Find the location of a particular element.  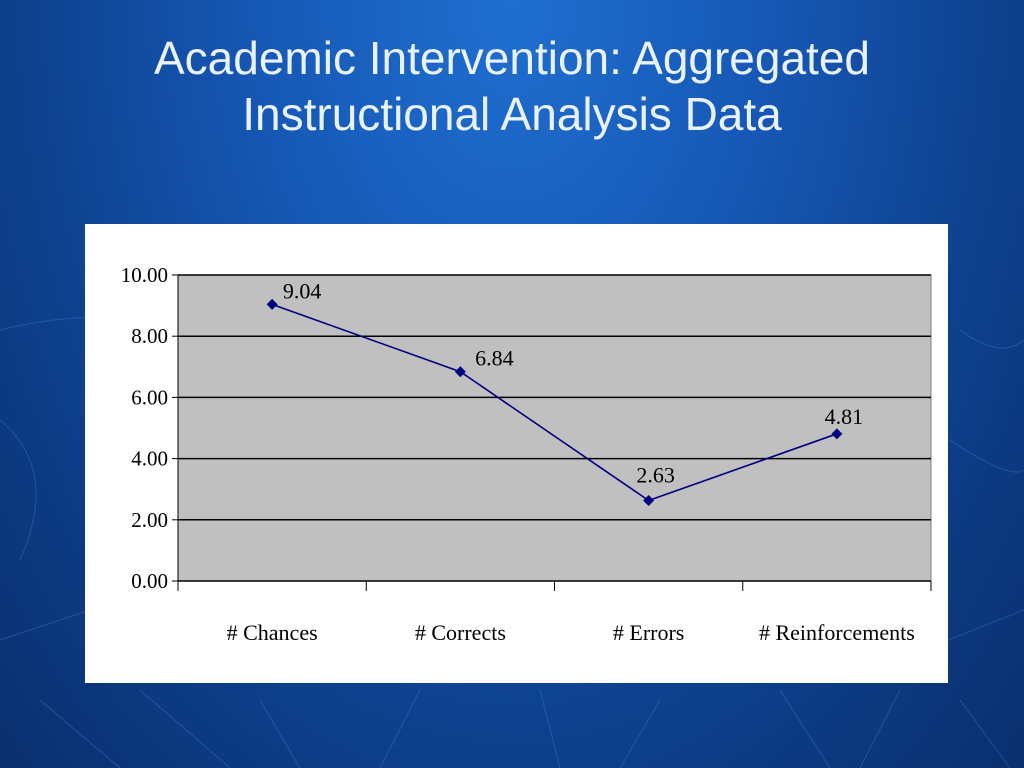

data-label: 2.63 is located at coordinates (655, 475).